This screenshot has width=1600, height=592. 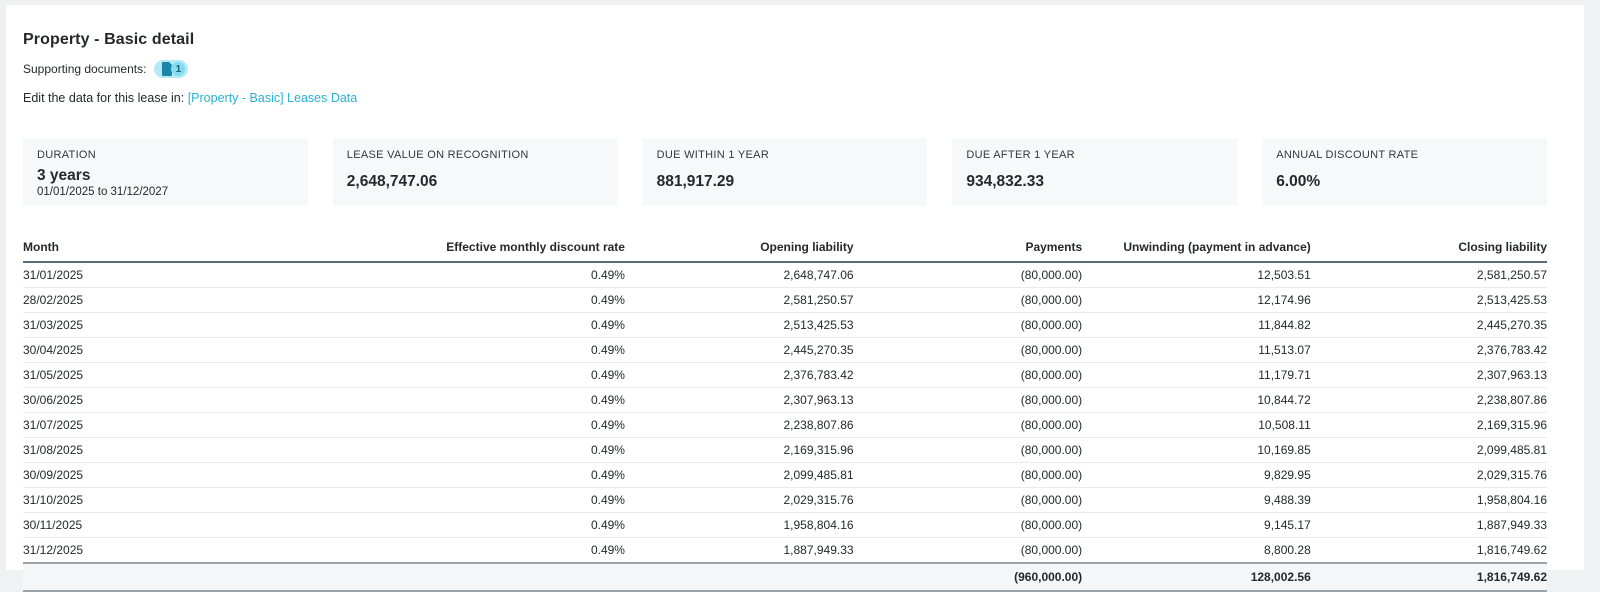 What do you see at coordinates (1196, 249) in the screenshot?
I see `column-header-unwinding: Unwinding (payment in advance)` at bounding box center [1196, 249].